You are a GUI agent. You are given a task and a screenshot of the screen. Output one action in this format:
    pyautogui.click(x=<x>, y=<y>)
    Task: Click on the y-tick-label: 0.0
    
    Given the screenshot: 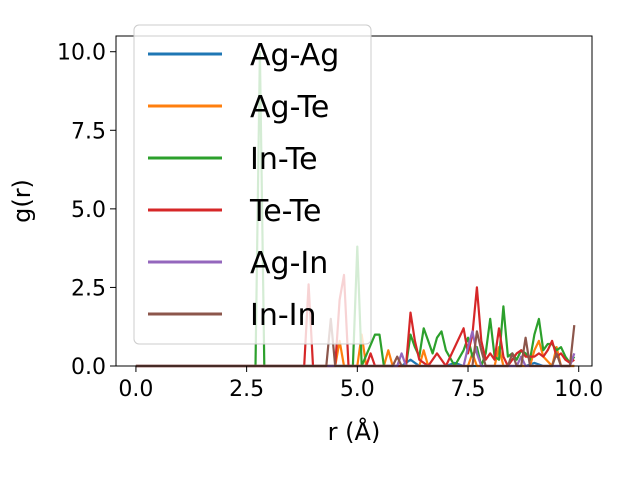 What is the action you would take?
    pyautogui.click(x=88, y=367)
    